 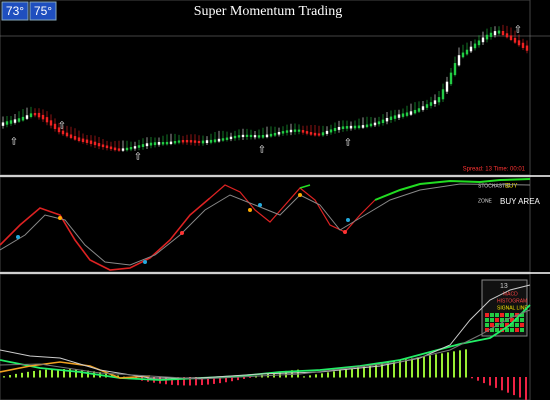 I want to click on badge, so click(x=43, y=11).